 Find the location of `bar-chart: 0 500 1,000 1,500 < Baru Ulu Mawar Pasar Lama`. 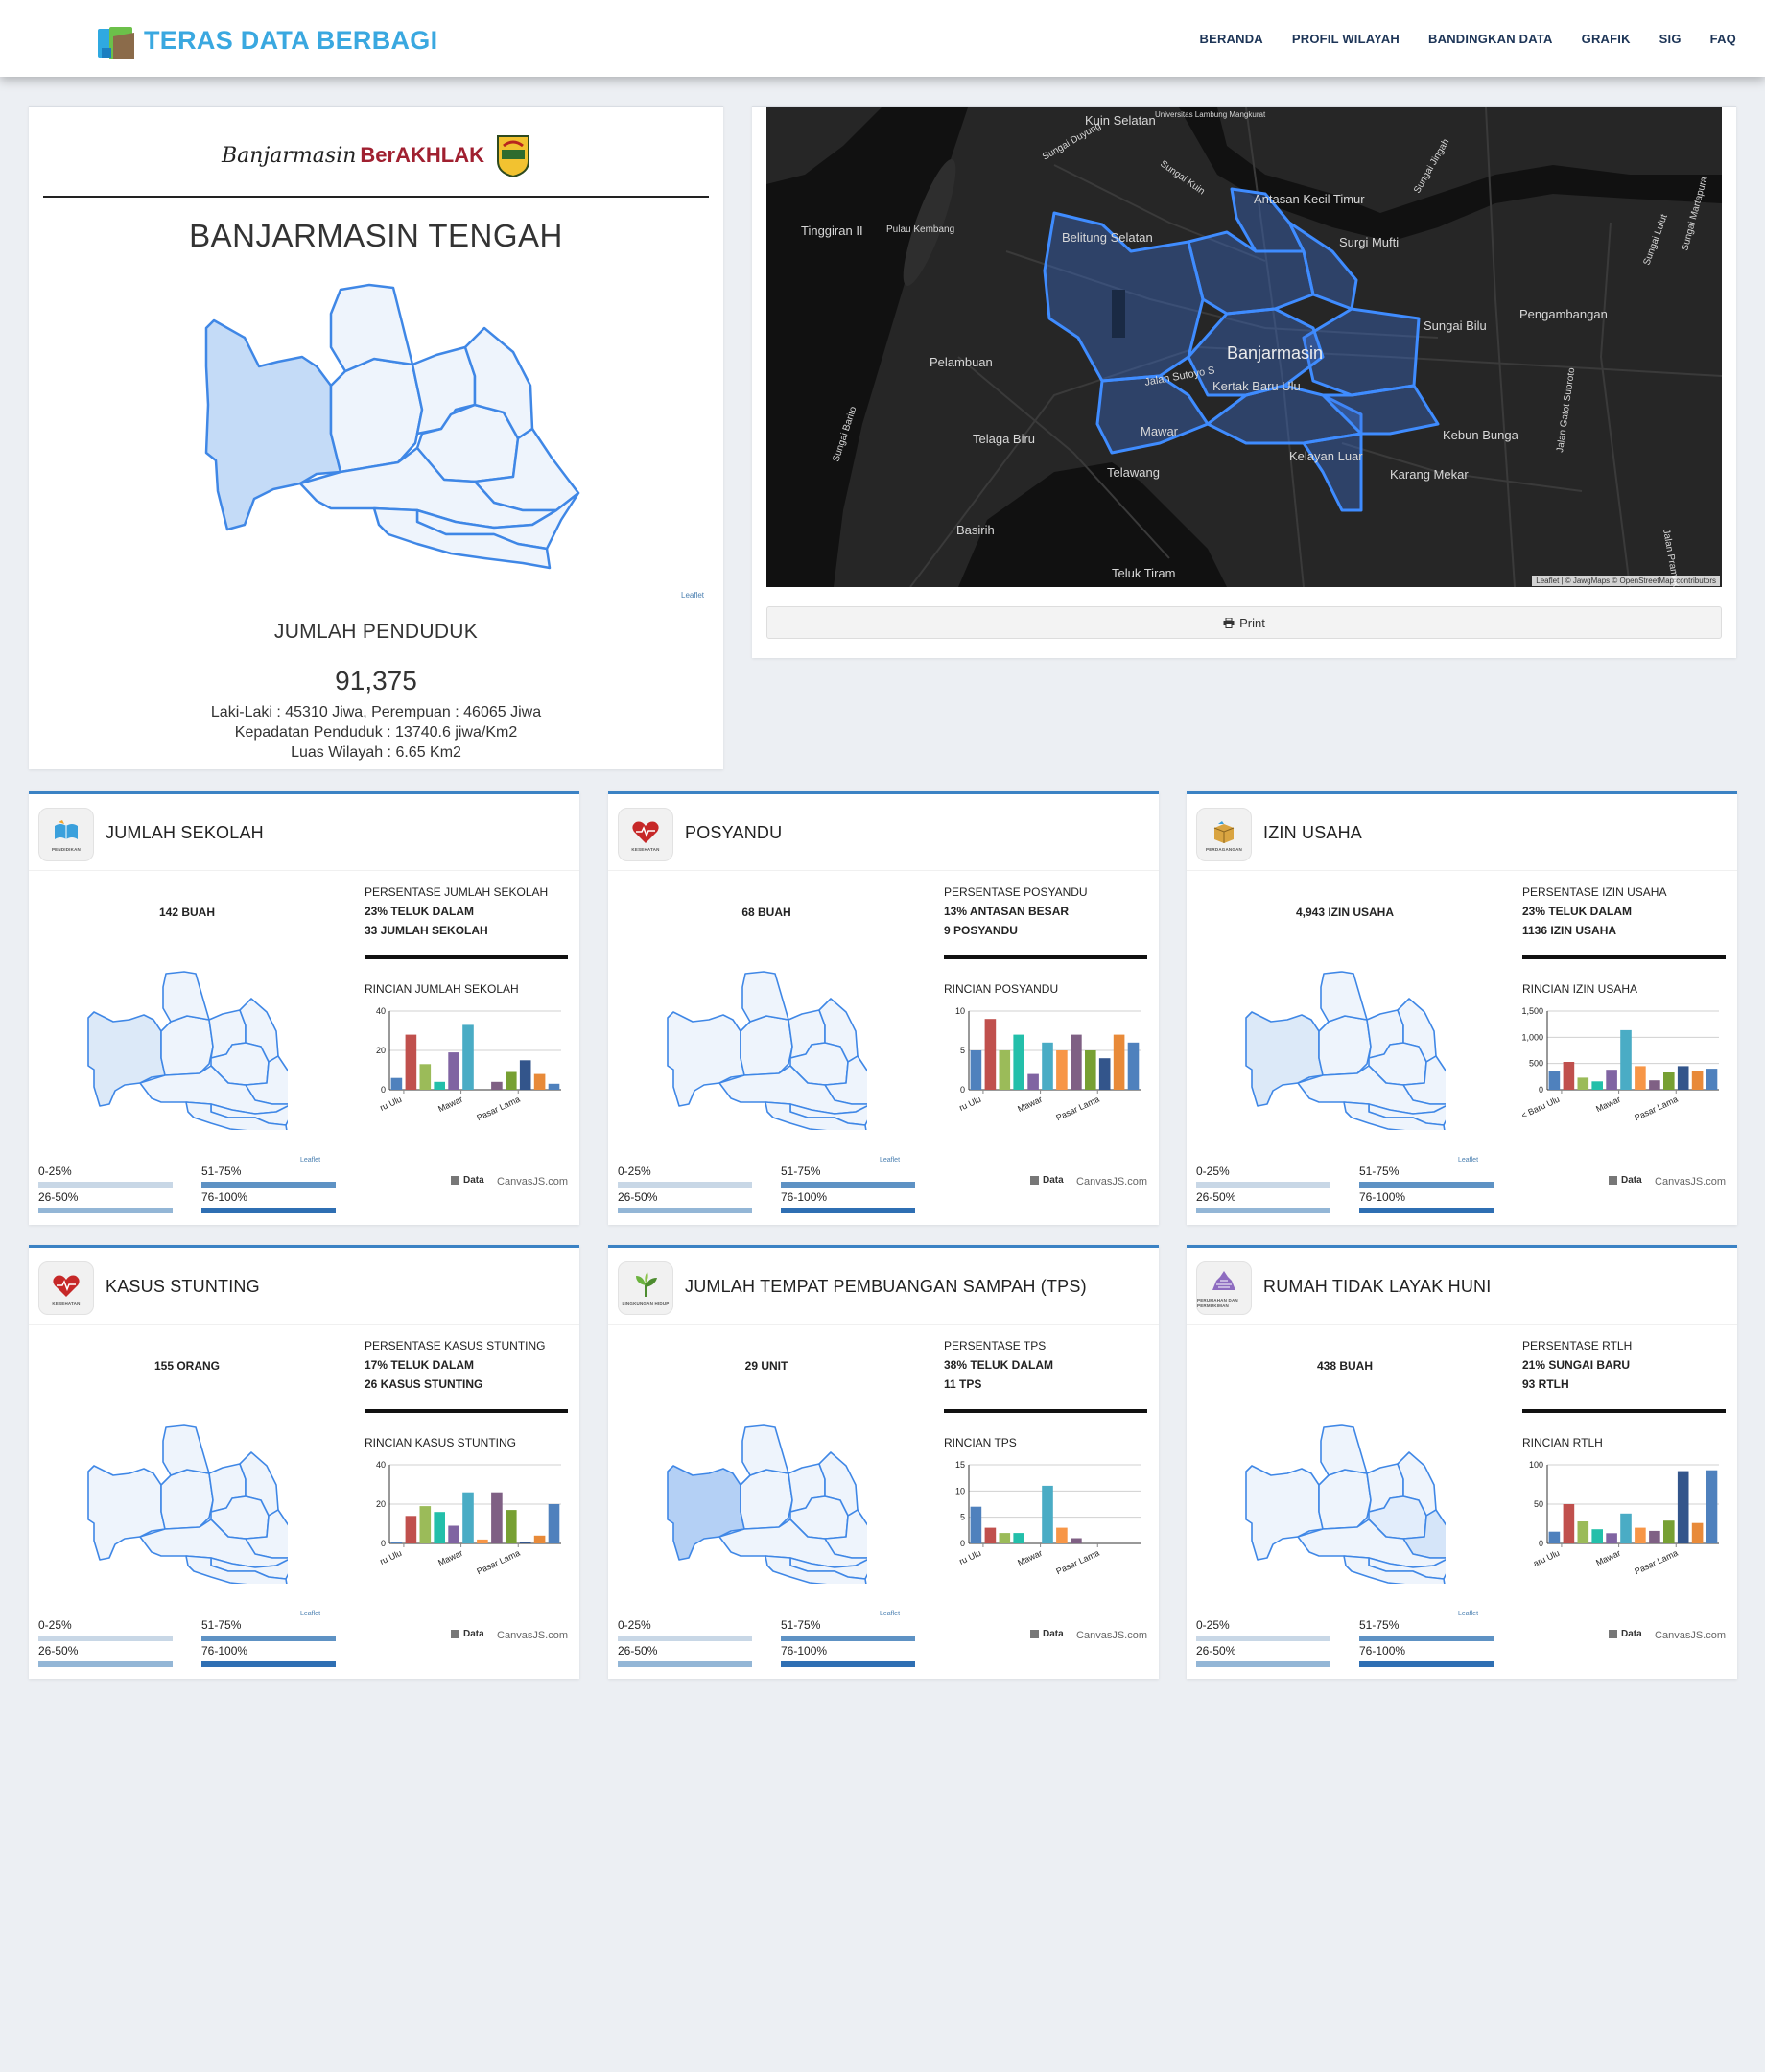

bar-chart: 0 500 1,000 1,500 < Baru Ulu Mawar Pasar Lama is located at coordinates (1625, 1080).